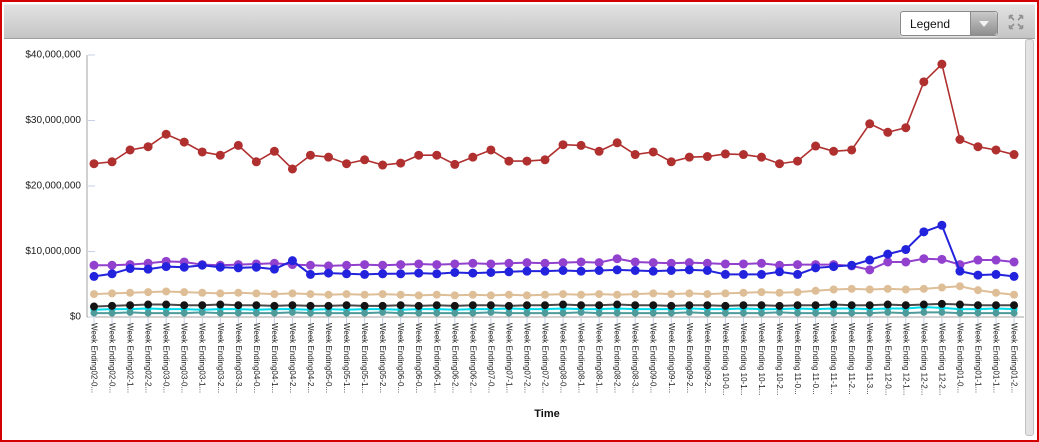 The width and height of the screenshot is (1039, 442). What do you see at coordinates (949, 23) in the screenshot?
I see `legend-dropdown: Legend` at bounding box center [949, 23].